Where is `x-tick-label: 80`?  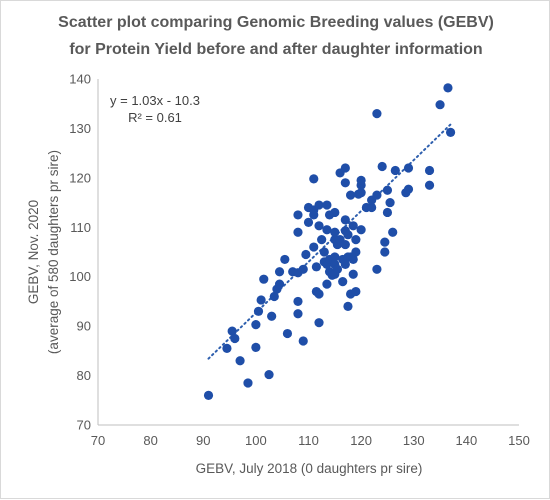 x-tick-label: 80 is located at coordinates (150, 440).